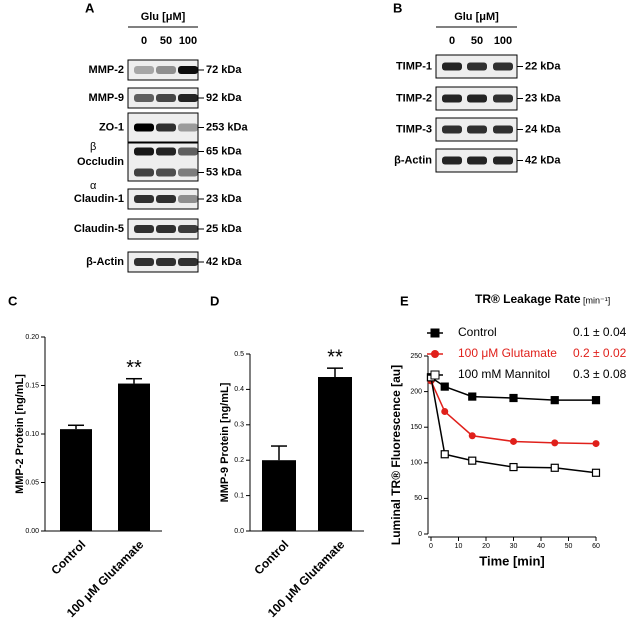  Describe the element at coordinates (569, 546) in the screenshot. I see `x-tick-label: 50` at that location.